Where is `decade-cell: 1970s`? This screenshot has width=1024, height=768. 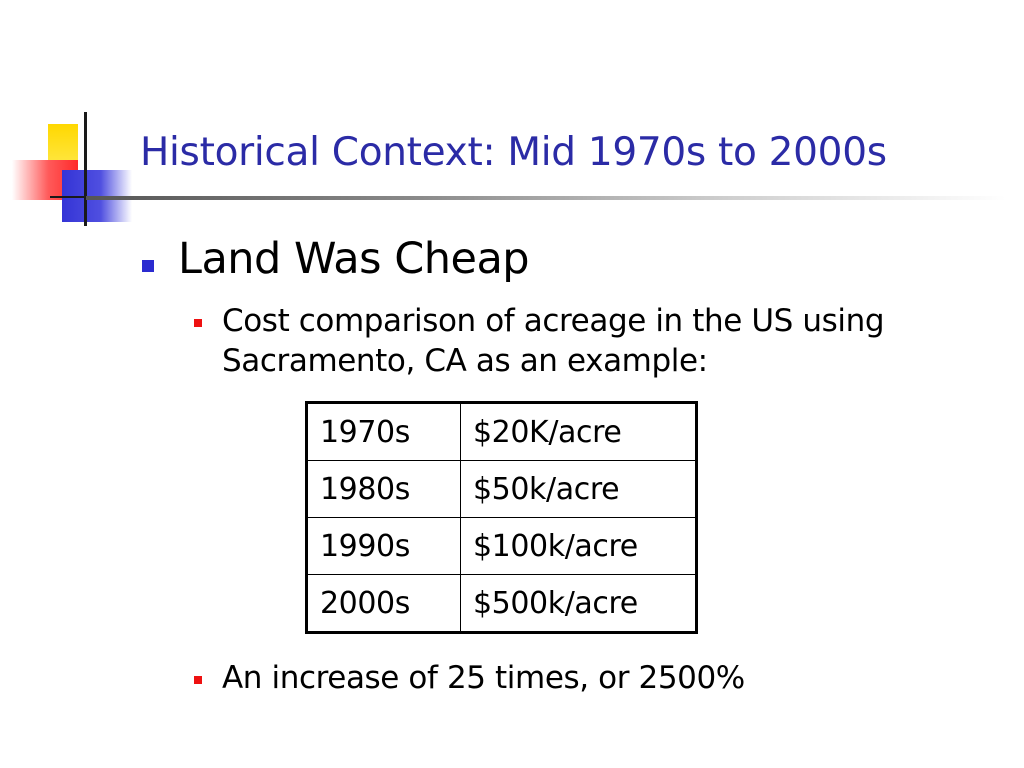 decade-cell: 1970s is located at coordinates (383, 431).